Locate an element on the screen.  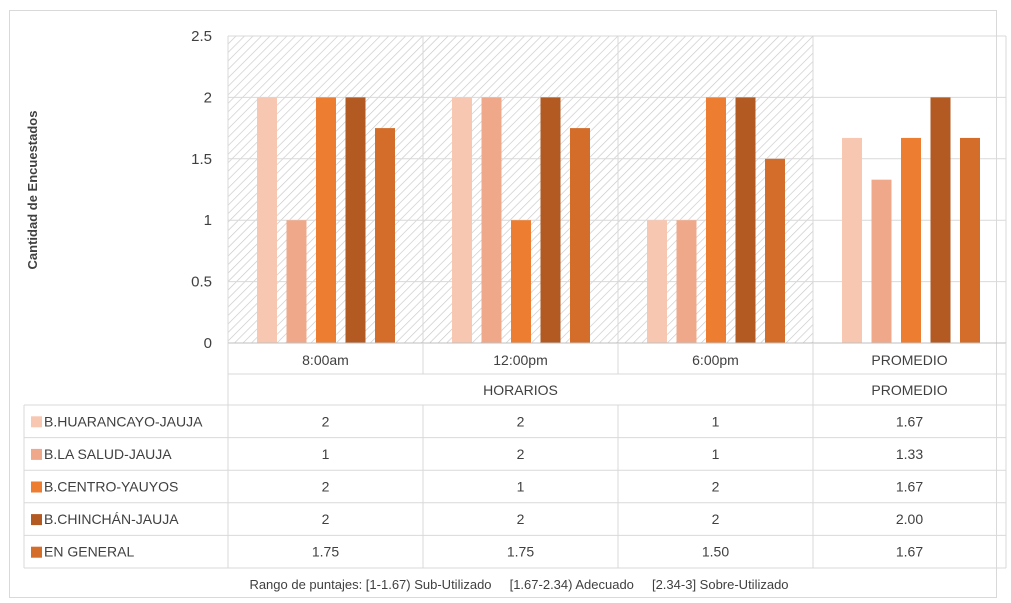
legend-label: B.CHINCHÁN-JAUJA is located at coordinates (111, 519).